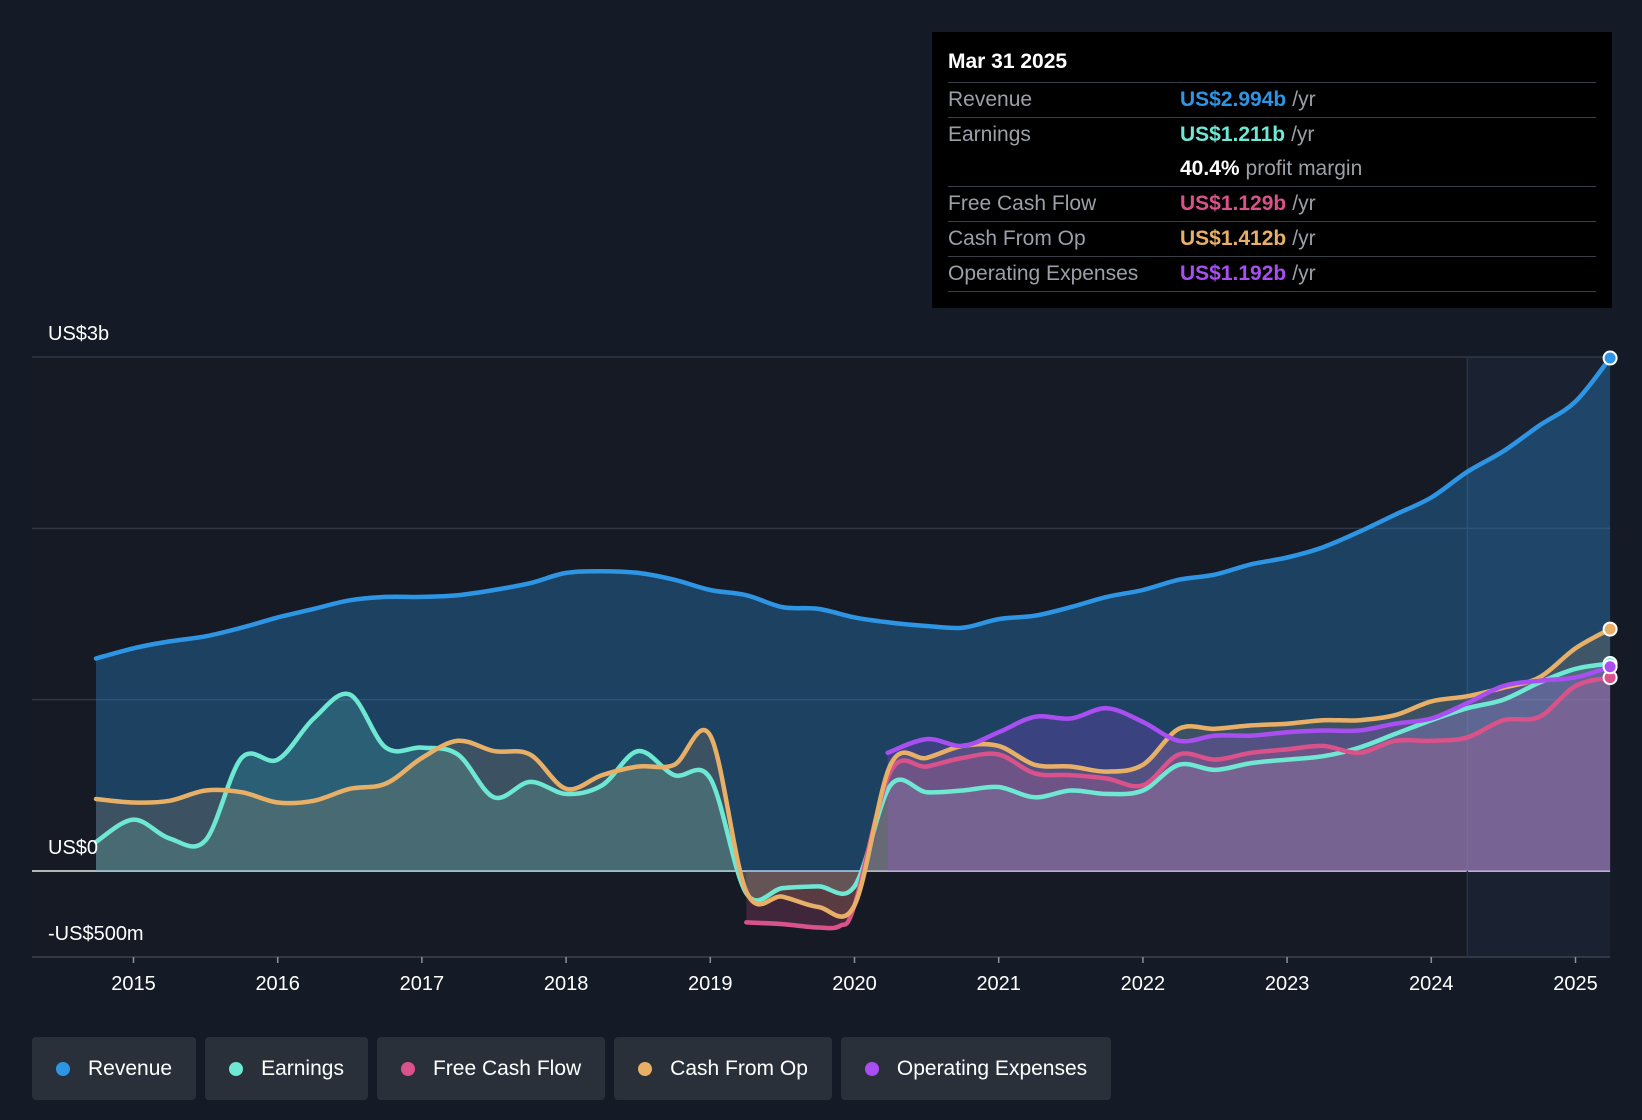 Image resolution: width=1642 pixels, height=1120 pixels. What do you see at coordinates (1610, 518) in the screenshot?
I see `series-endpoints` at bounding box center [1610, 518].